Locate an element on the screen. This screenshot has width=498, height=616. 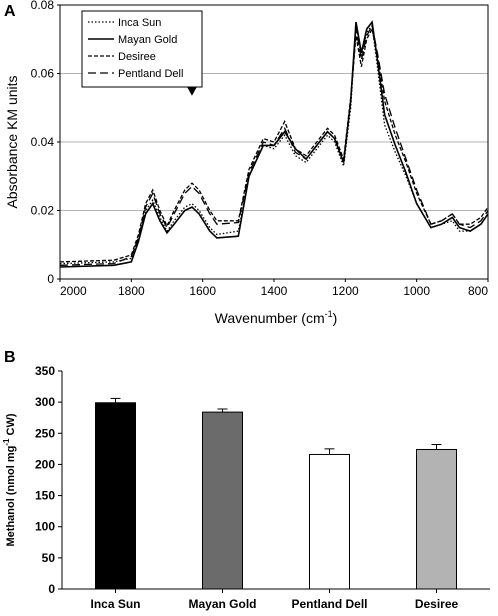
a-legend: Inca Sun Mayan Gold Desiree Pentland Dell is located at coordinates (142, 49).